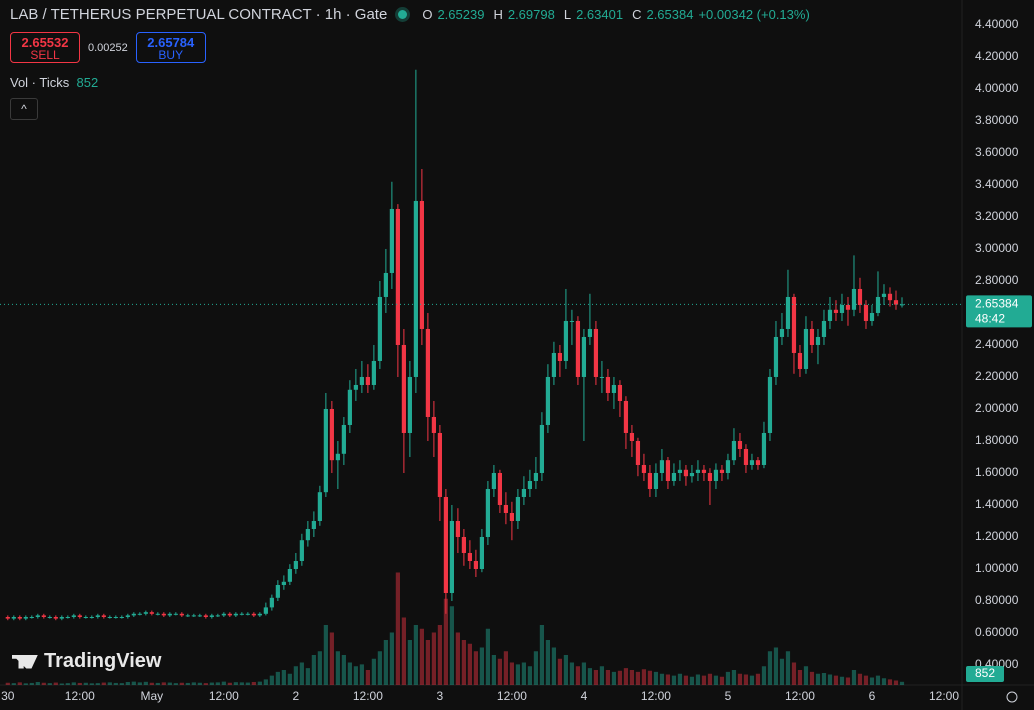 The width and height of the screenshot is (1034, 710). I want to click on y-tick-label: 3.00000, so click(997, 248).